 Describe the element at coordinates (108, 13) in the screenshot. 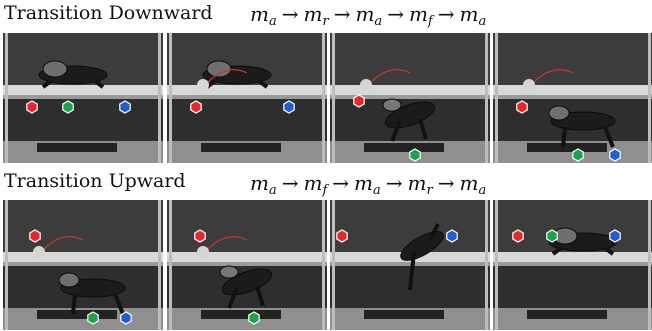

I see `heading-transition-downward: Transition Downward` at that location.